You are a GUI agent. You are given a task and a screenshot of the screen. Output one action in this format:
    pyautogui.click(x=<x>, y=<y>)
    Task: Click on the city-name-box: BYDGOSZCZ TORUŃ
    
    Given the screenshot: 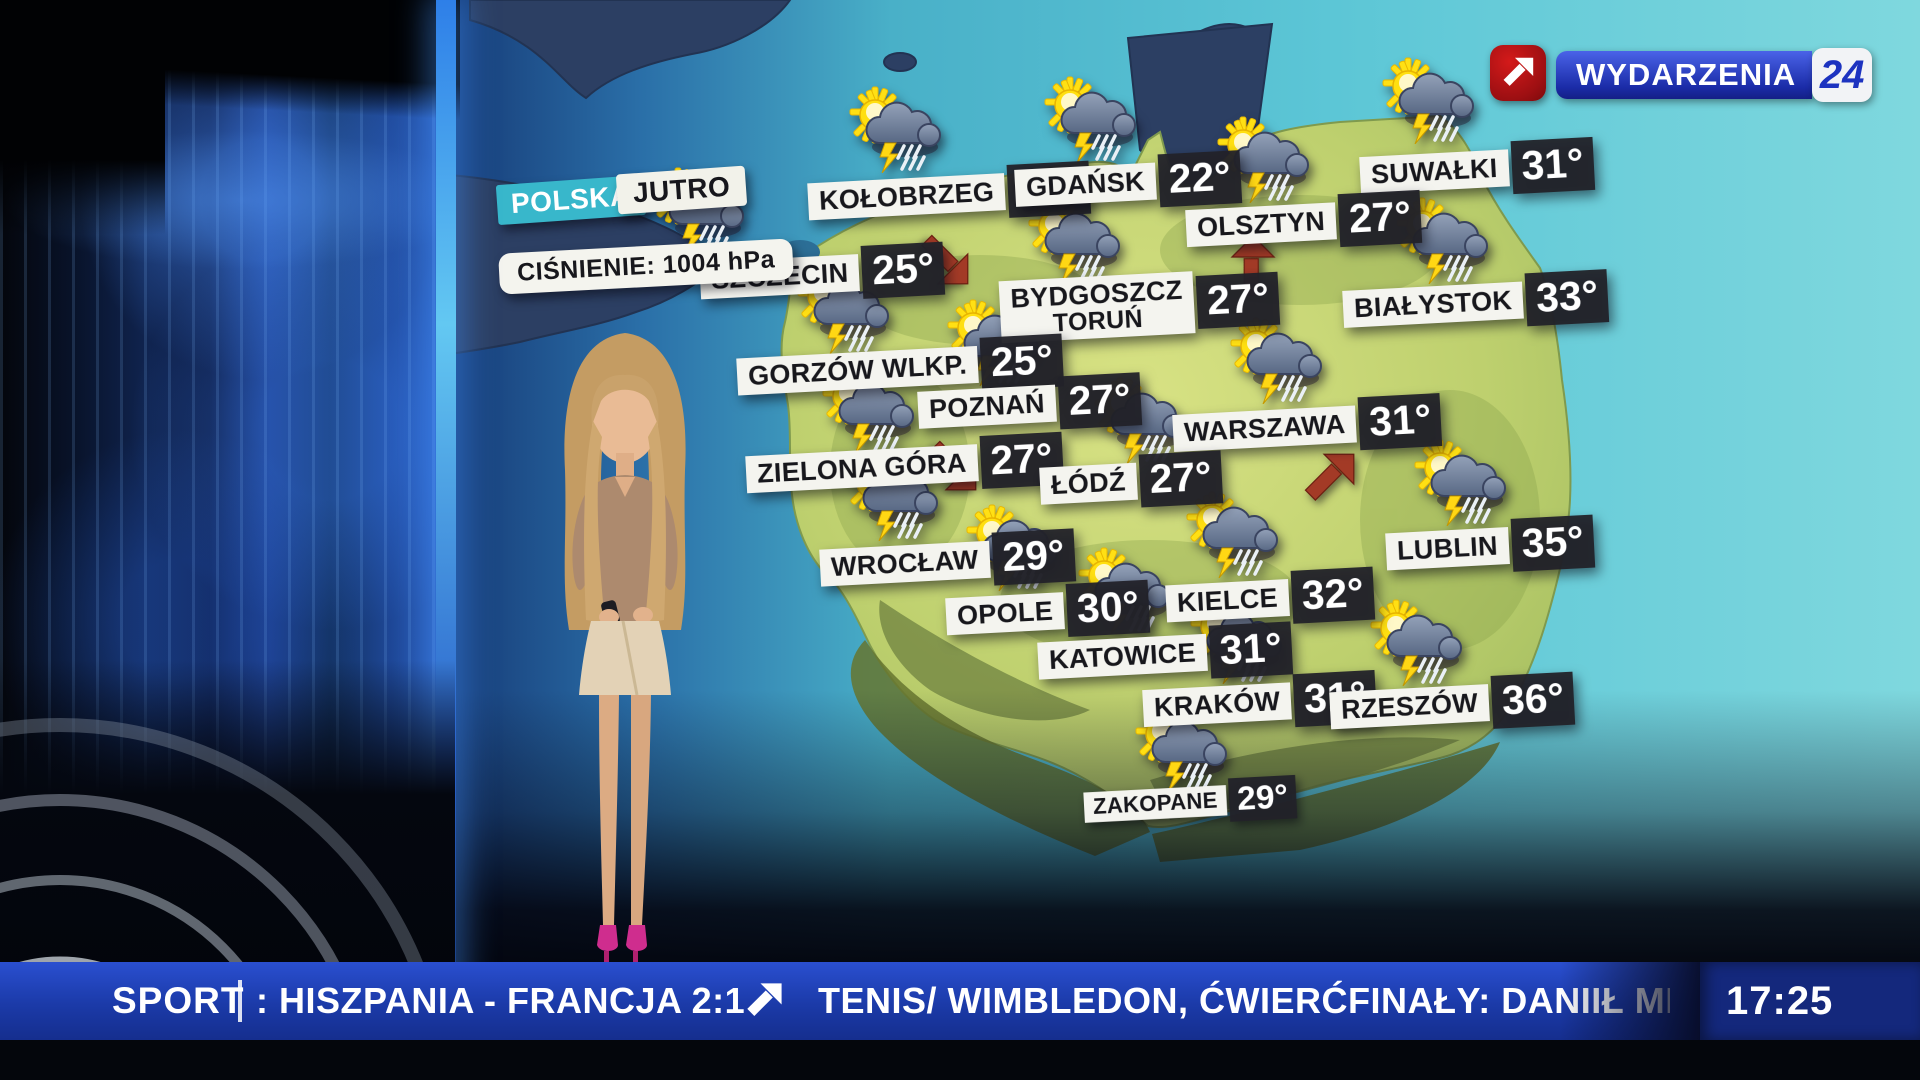 What is the action you would take?
    pyautogui.click(x=1097, y=307)
    